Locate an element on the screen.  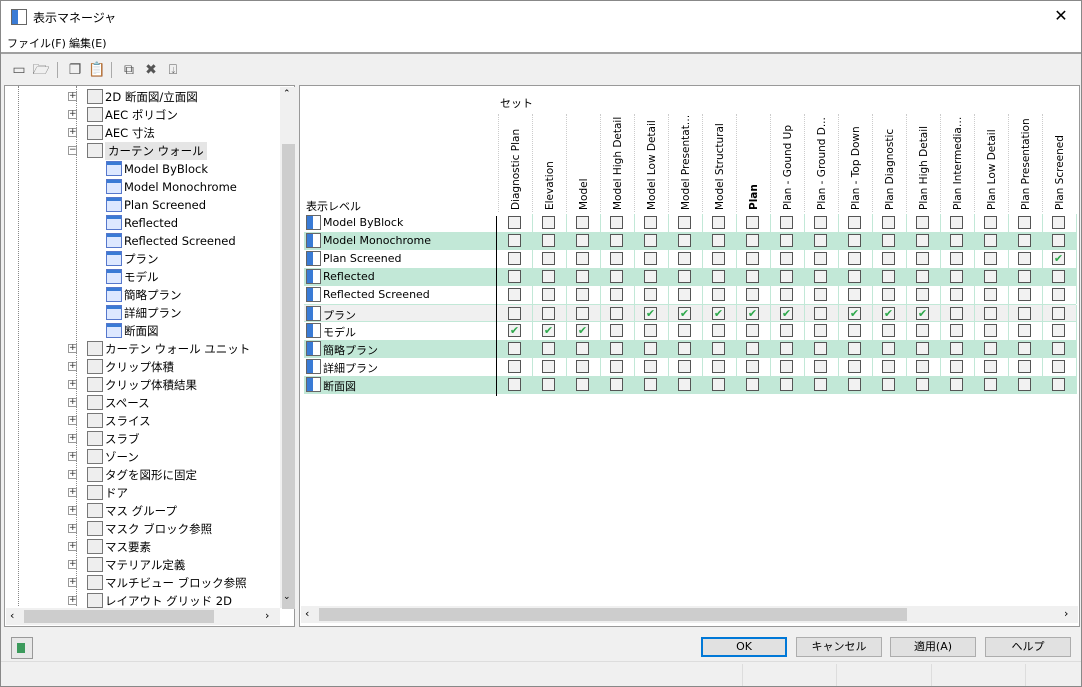
set-column-header: Plan Presentation is located at coordinates (1025, 163).